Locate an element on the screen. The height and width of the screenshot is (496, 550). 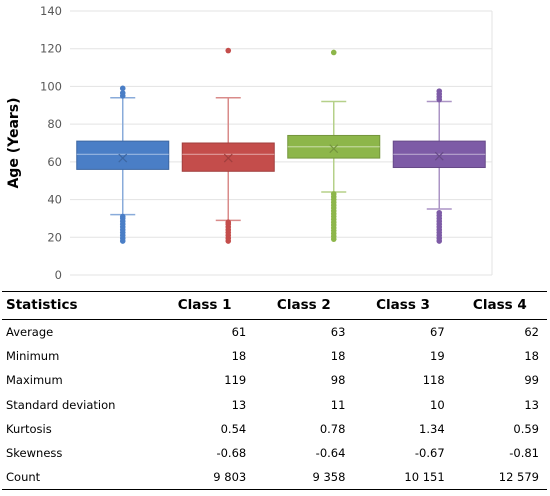
table-cell: 10 151 is located at coordinates (403, 478).